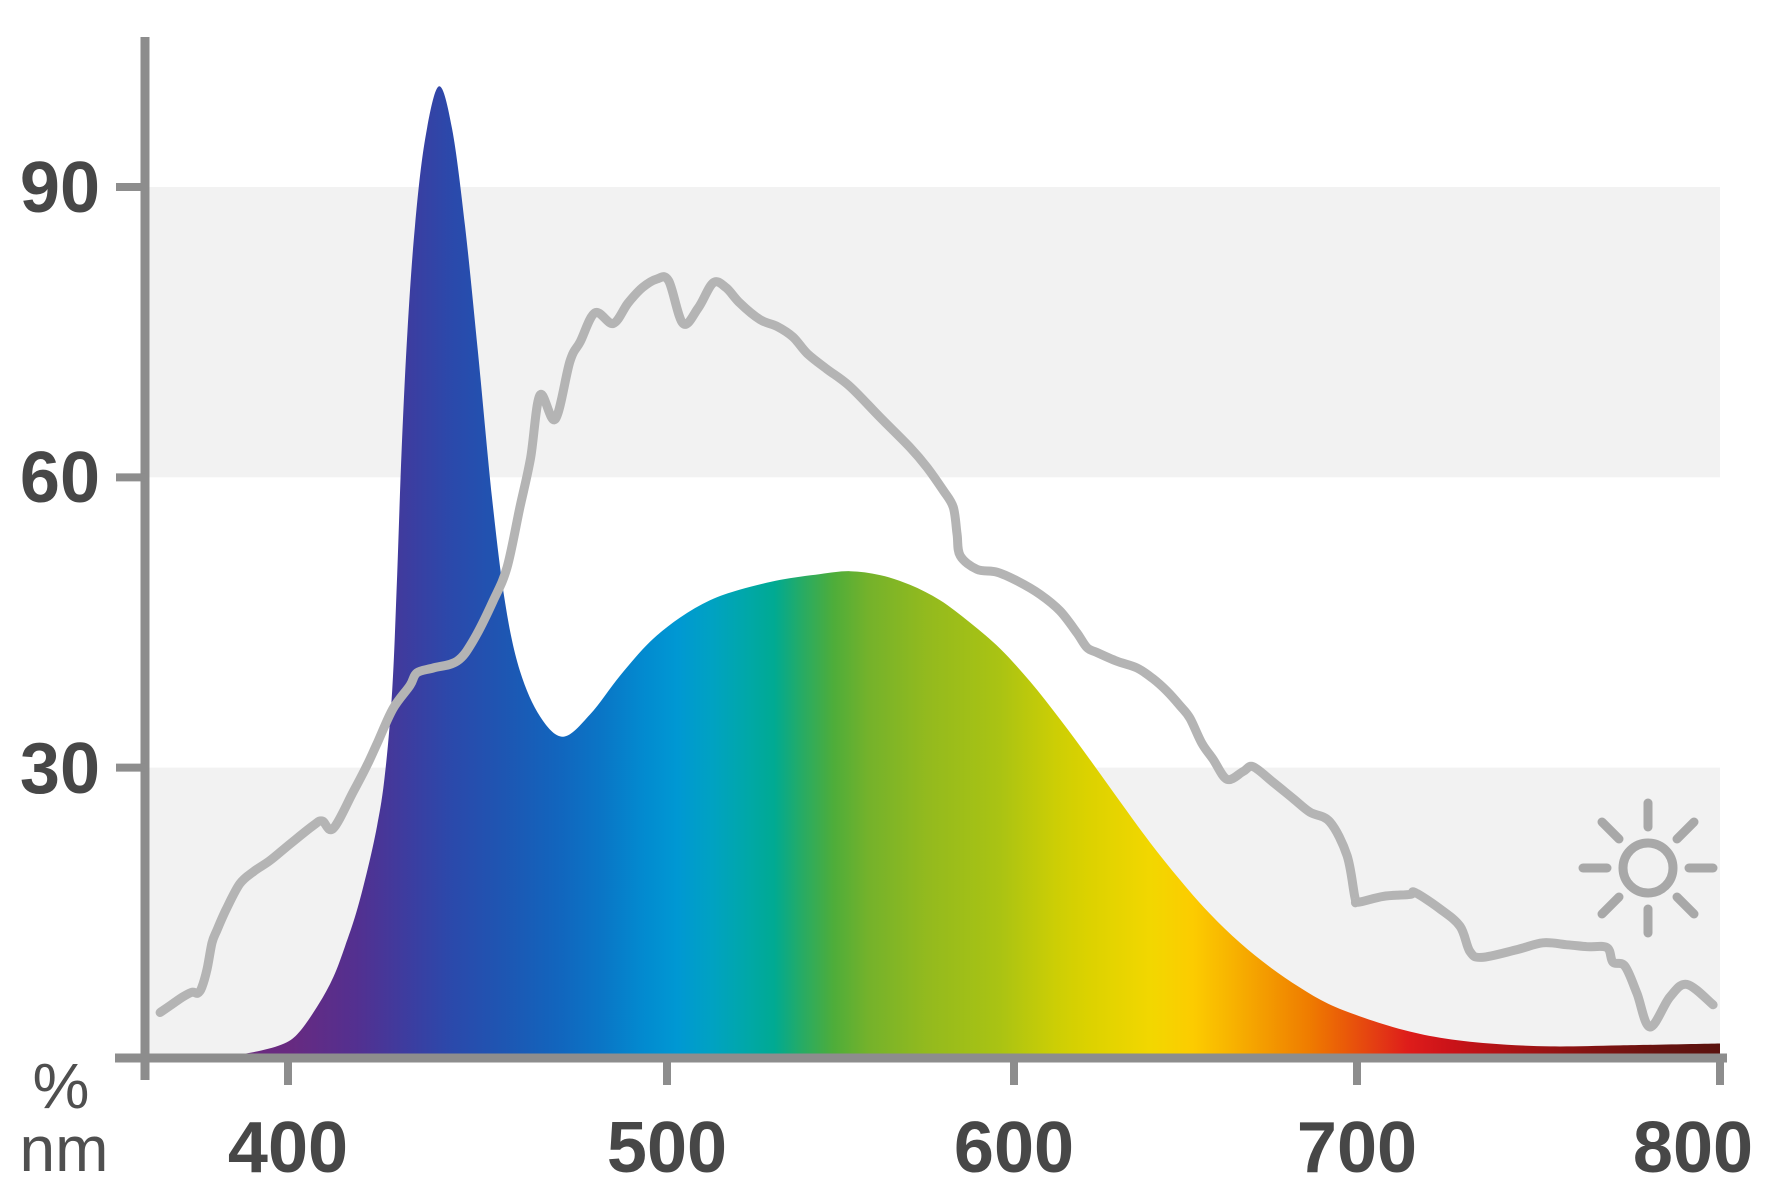 This screenshot has height=1204, width=1776. Describe the element at coordinates (1693, 1148) in the screenshot. I see `x-tick-label-800: 800` at that location.